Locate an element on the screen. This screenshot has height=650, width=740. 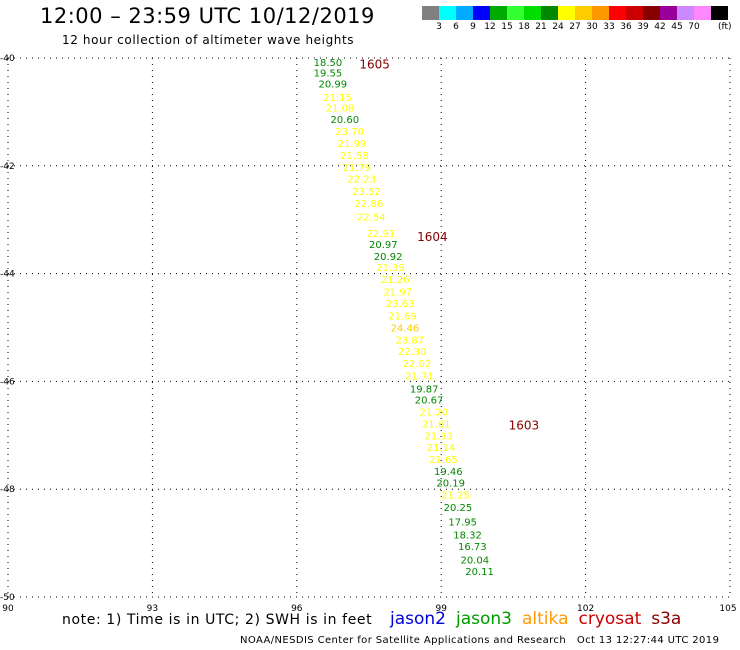
satellite-s3a: s3a is located at coordinates (666, 619).